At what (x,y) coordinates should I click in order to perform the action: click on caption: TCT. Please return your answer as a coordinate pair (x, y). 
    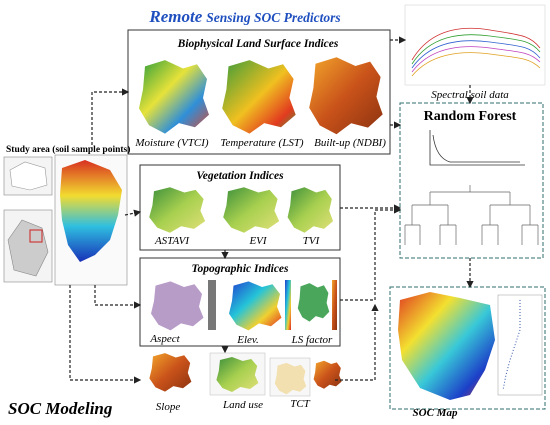
    Looking at the image, I should click on (300, 404).